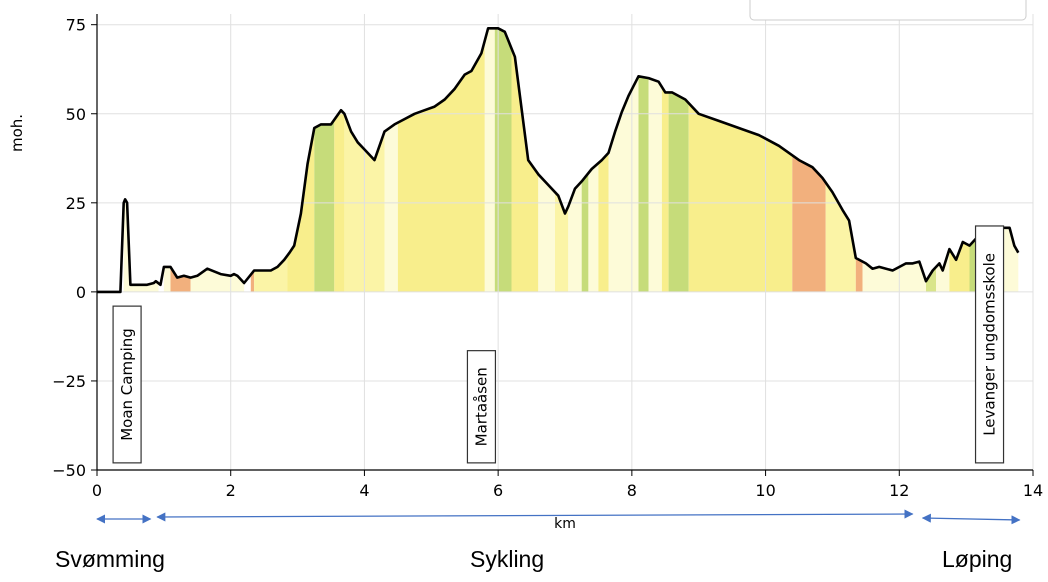  I want to click on x-tick-label: 2, so click(231, 490).